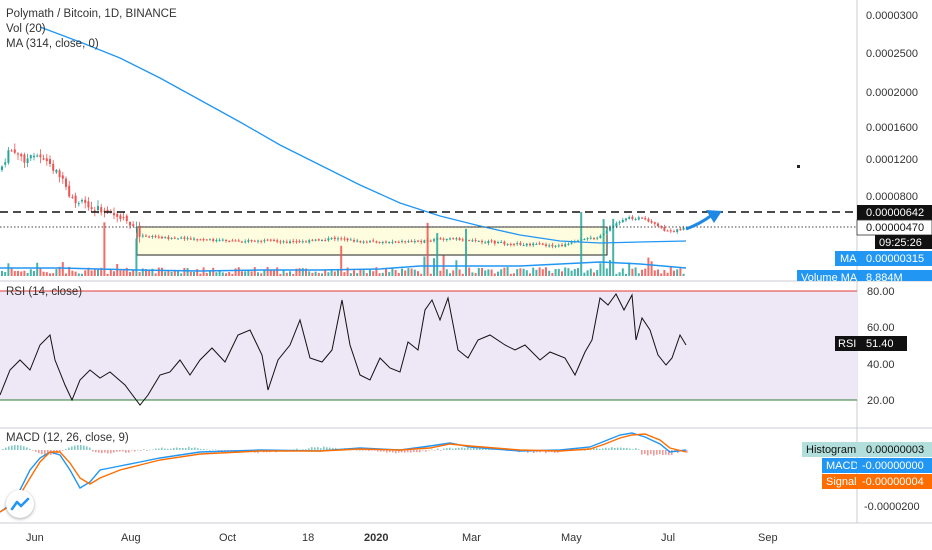  Describe the element at coordinates (26, 29) in the screenshot. I see `vol-indicator-label: Vol (20)` at that location.